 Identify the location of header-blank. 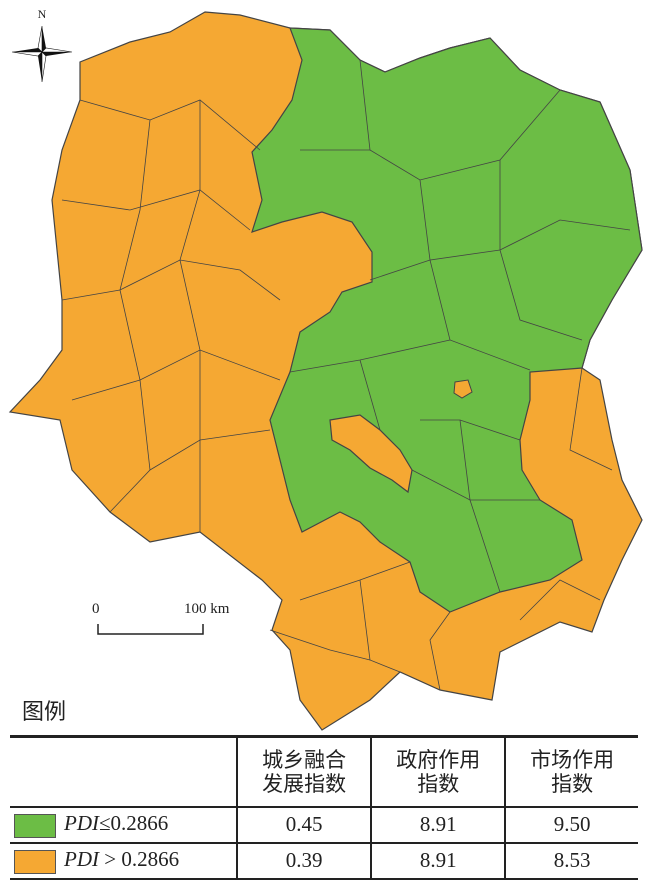
(123, 772).